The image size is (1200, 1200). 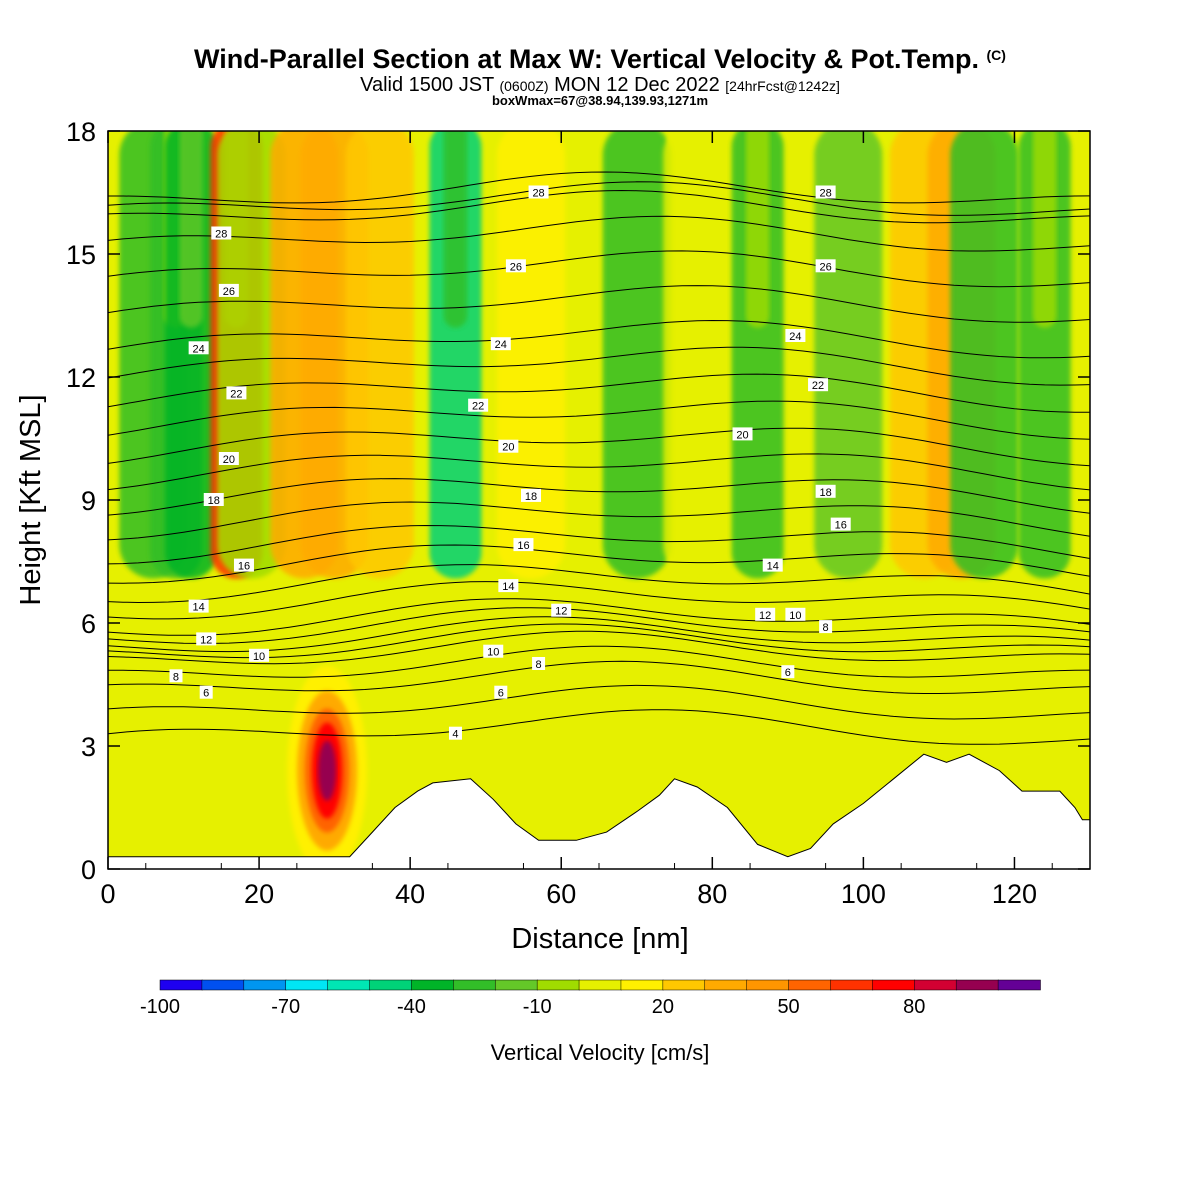 I want to click on theta-label: 24, so click(x=198, y=348).